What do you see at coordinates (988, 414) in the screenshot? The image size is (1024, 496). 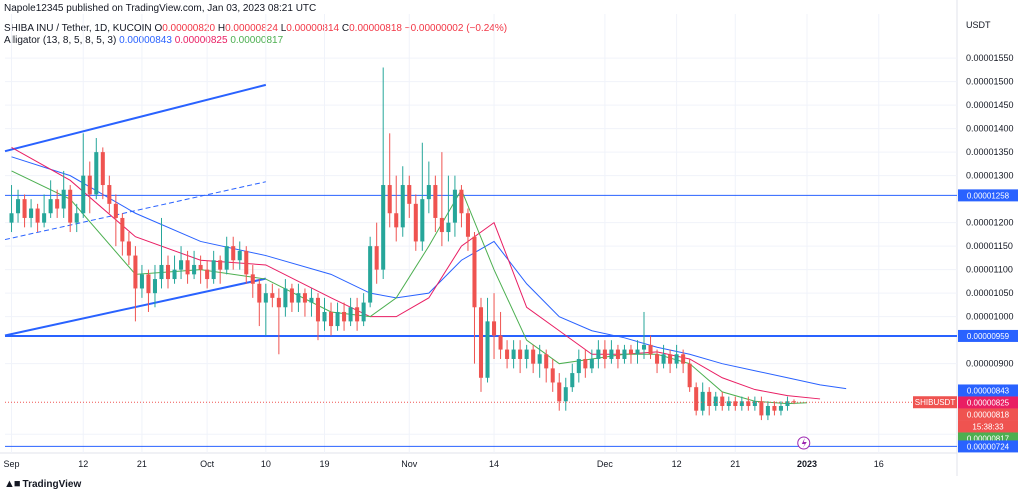 I see `price-badge: 0.00000818` at bounding box center [988, 414].